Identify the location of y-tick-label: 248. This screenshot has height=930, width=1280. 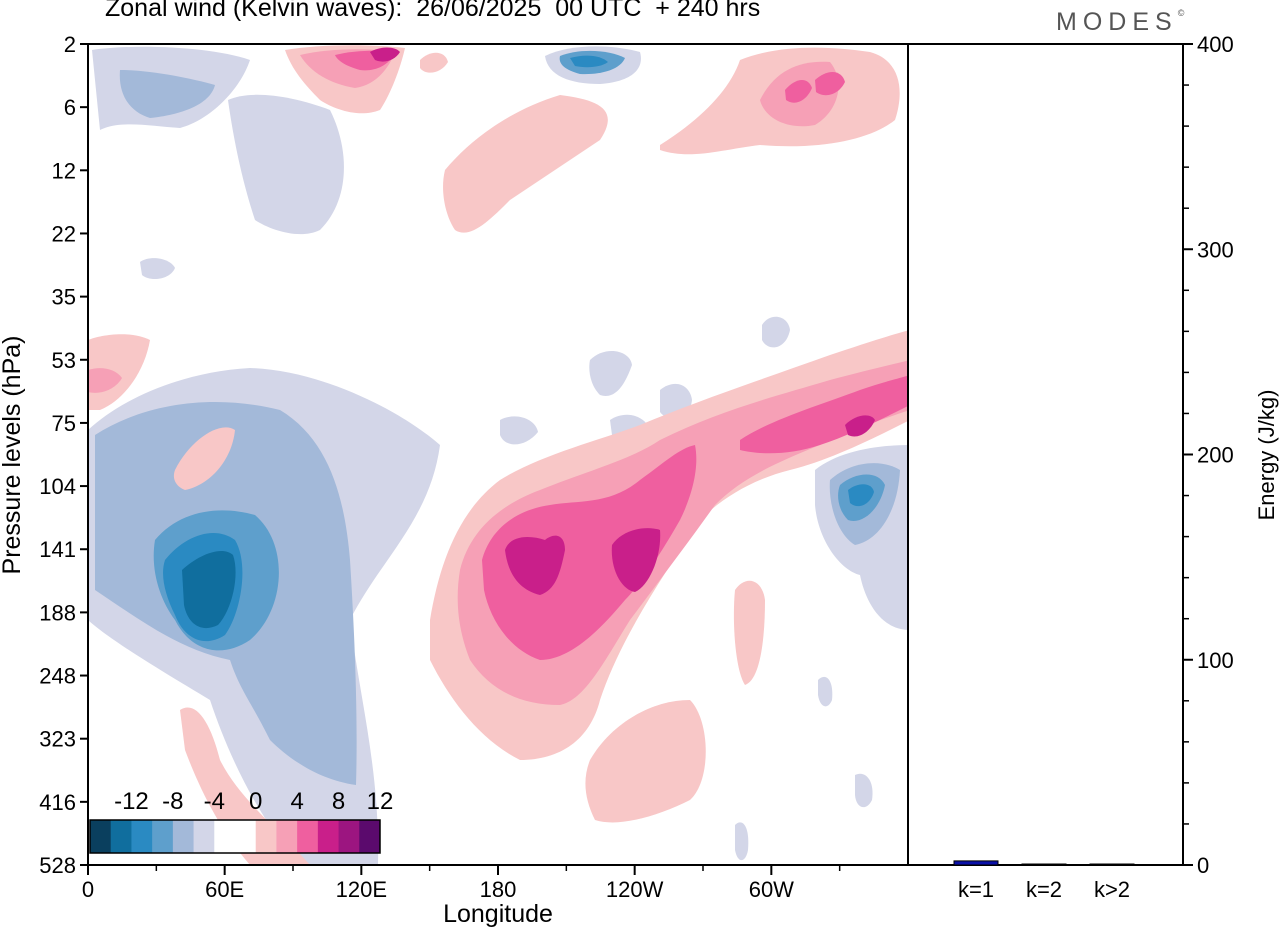
(57, 676).